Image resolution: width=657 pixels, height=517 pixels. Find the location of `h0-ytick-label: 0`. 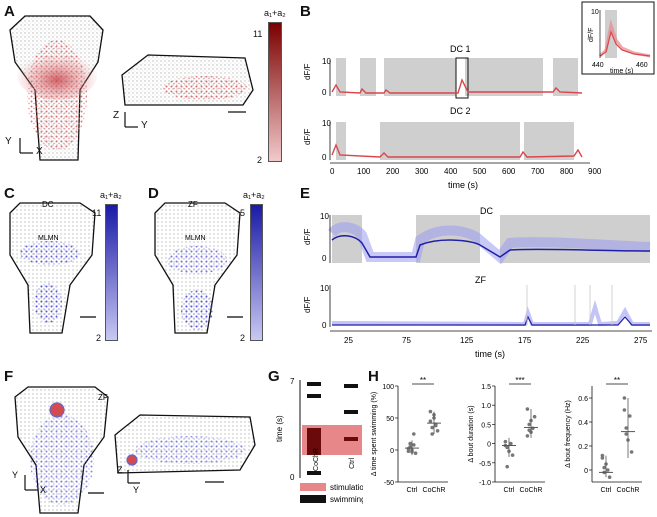

h0-ytick-label: 0 is located at coordinates (392, 451).